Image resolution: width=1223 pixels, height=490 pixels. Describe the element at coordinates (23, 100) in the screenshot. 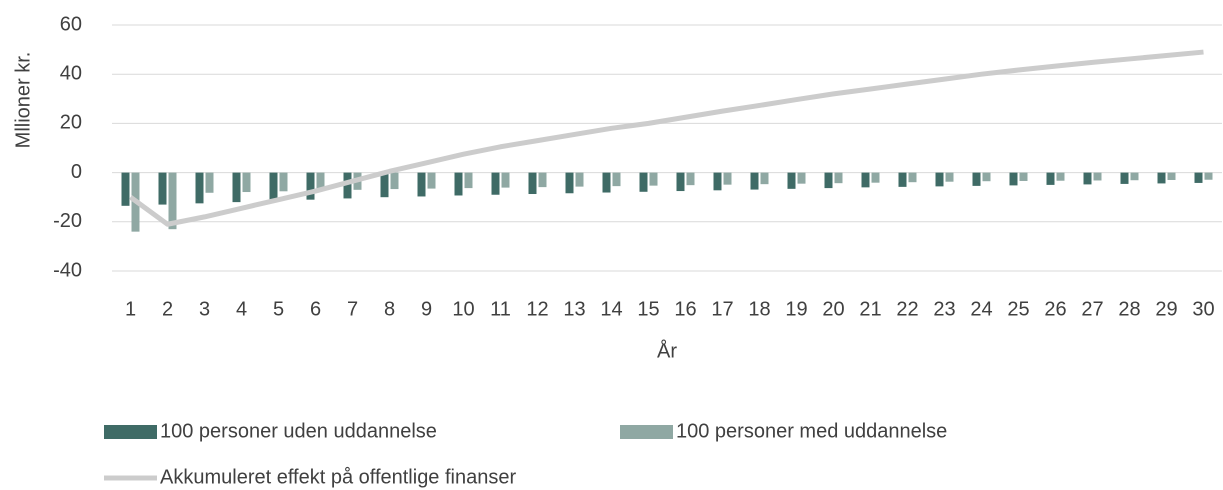

I see `y-axis-title: Mllioner kr.` at that location.